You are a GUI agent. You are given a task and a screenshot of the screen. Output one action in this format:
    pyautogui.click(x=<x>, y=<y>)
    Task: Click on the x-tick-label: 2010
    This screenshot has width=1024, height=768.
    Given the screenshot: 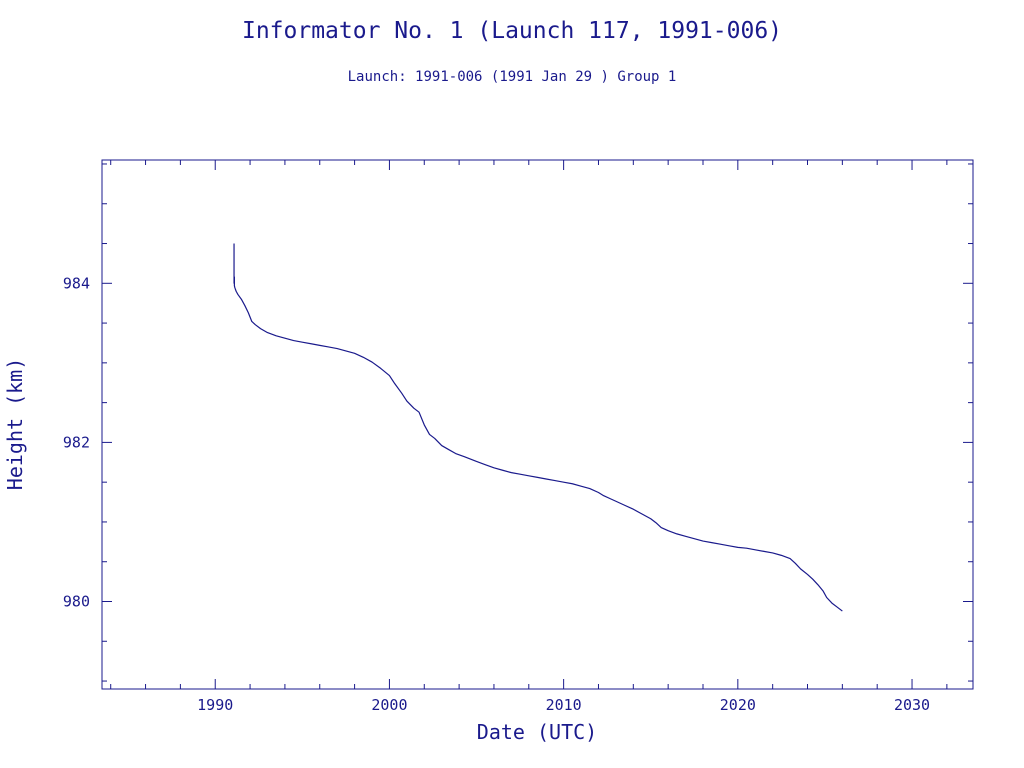 What is the action you would take?
    pyautogui.click(x=564, y=705)
    